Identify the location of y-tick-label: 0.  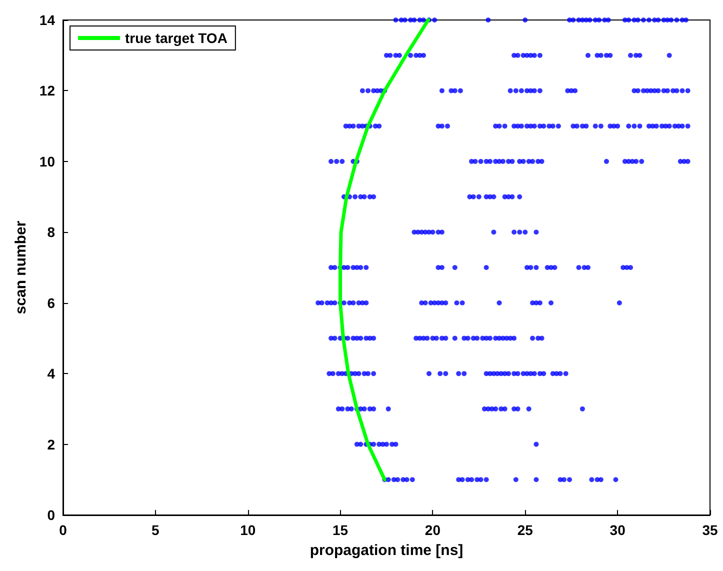
(51, 515).